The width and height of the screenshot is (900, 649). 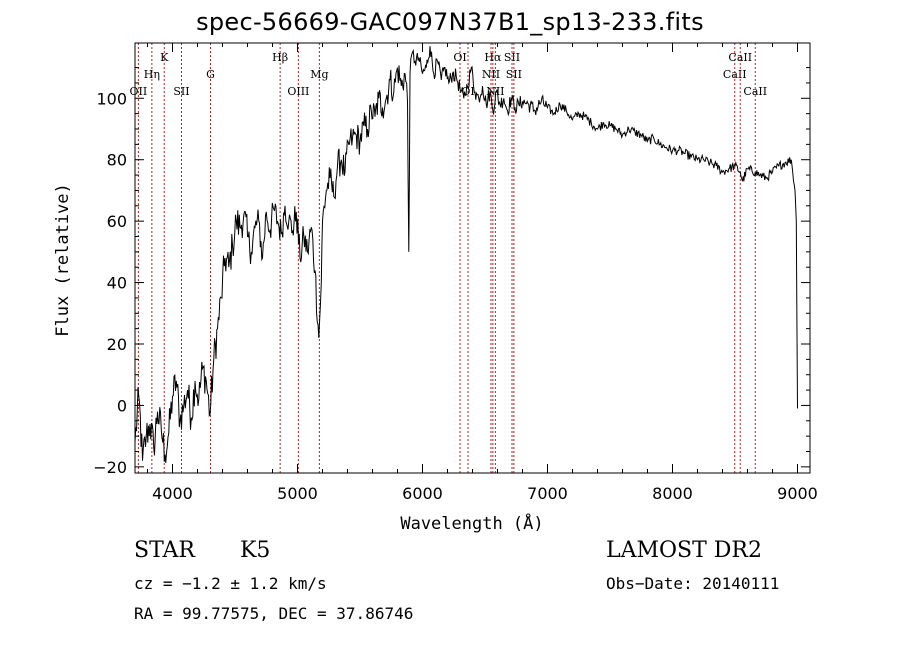 What do you see at coordinates (693, 583) in the screenshot?
I see `obs-date: Obs−Date: 20140111` at bounding box center [693, 583].